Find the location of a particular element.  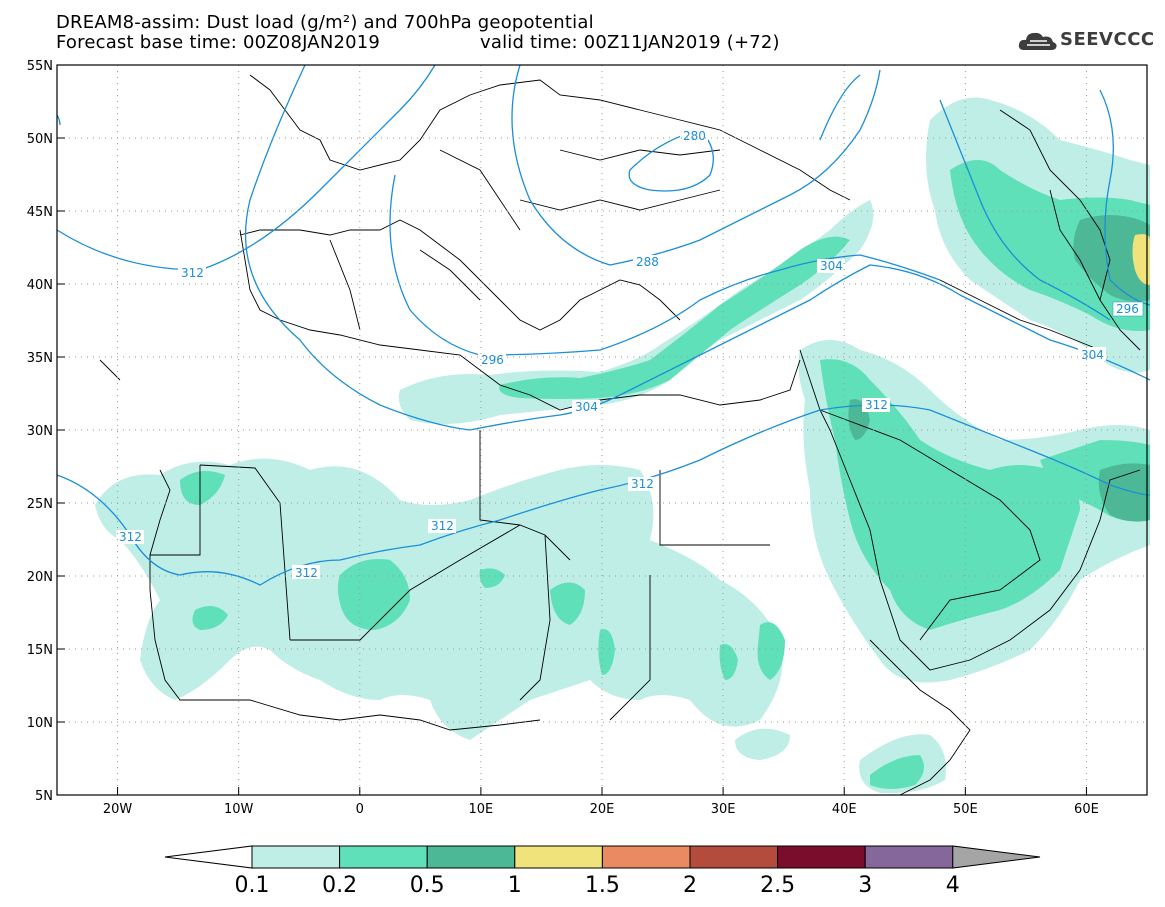

contour-label-304b: 304 is located at coordinates (831, 266).